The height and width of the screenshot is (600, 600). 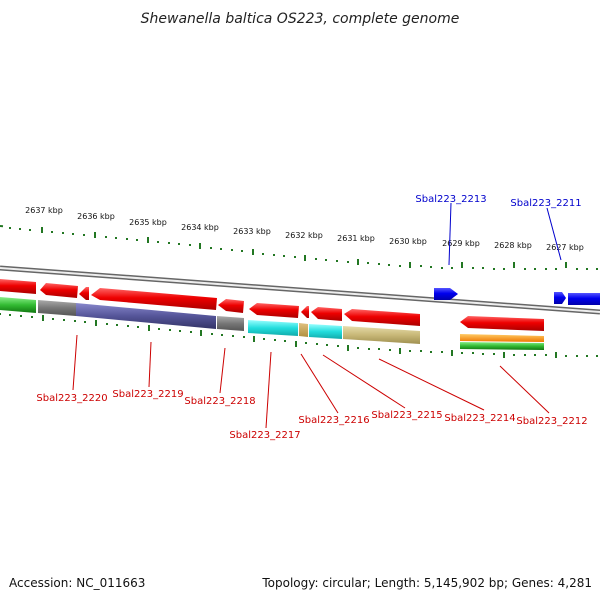 What do you see at coordinates (505, 234) in the screenshot?
I see `forward-label-leaders` at bounding box center [505, 234].